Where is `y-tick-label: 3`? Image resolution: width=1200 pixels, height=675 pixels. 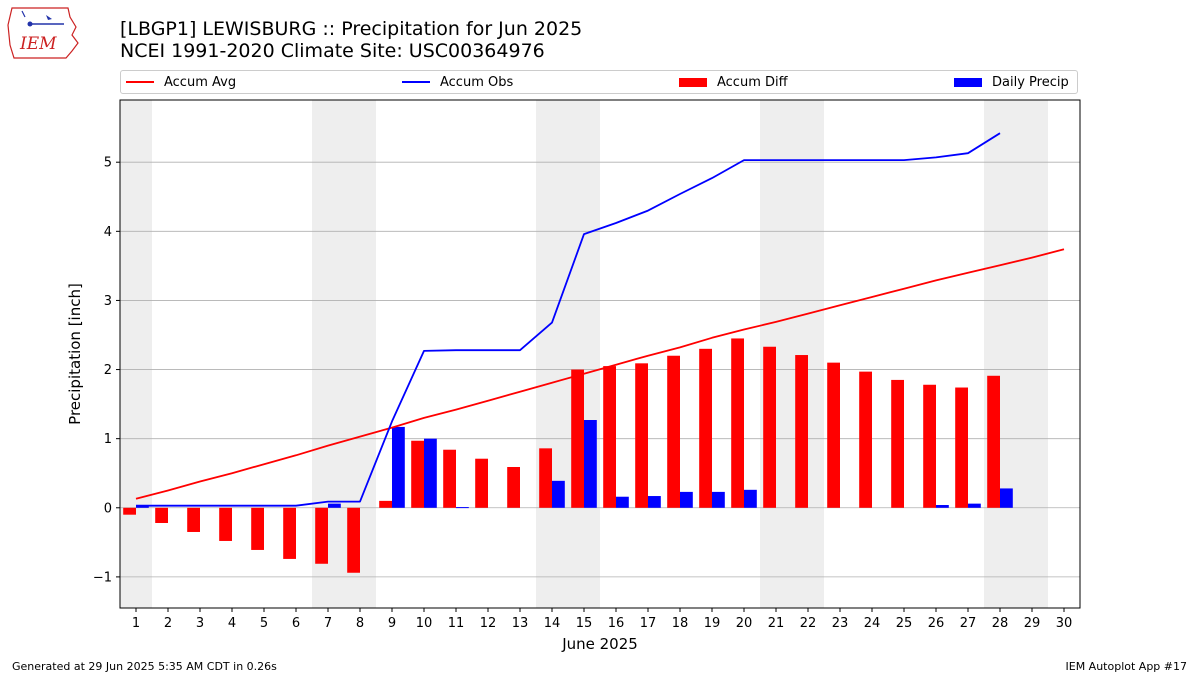 y-tick-label: 3 is located at coordinates (108, 301).